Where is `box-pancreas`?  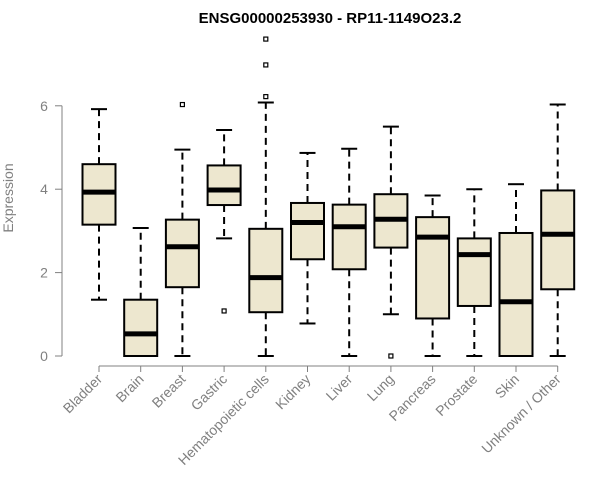
box-pancreas is located at coordinates (433, 275).